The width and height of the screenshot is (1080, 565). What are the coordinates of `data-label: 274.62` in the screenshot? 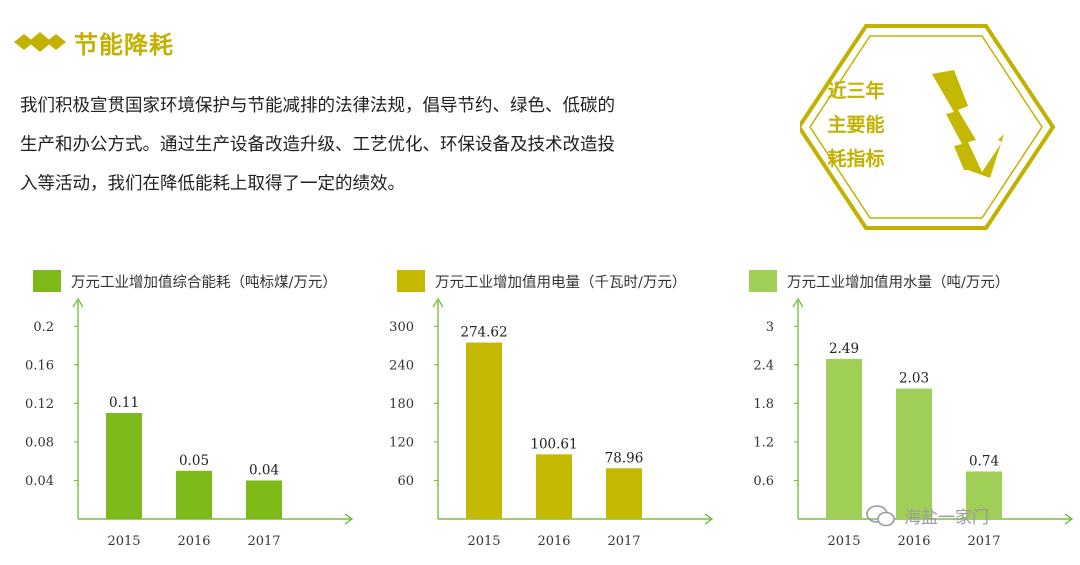 It's located at (483, 333).